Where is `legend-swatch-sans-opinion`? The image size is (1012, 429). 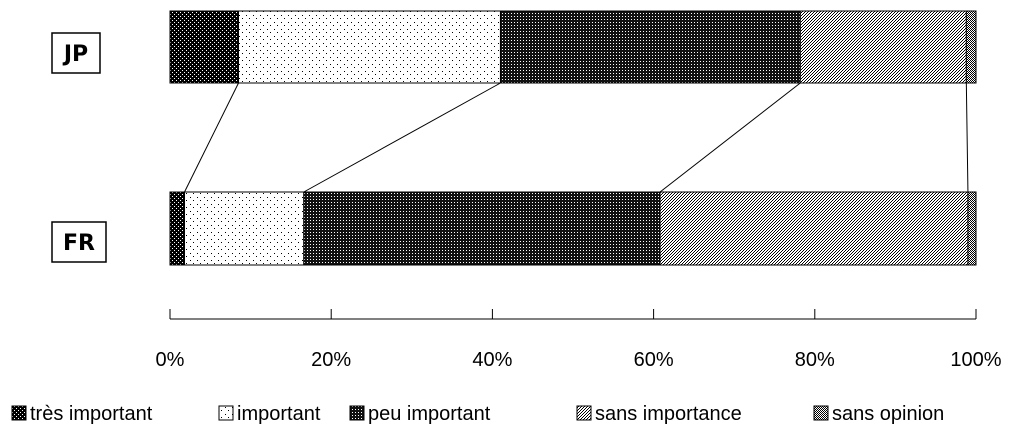
legend-swatch-sans-opinion is located at coordinates (821, 413).